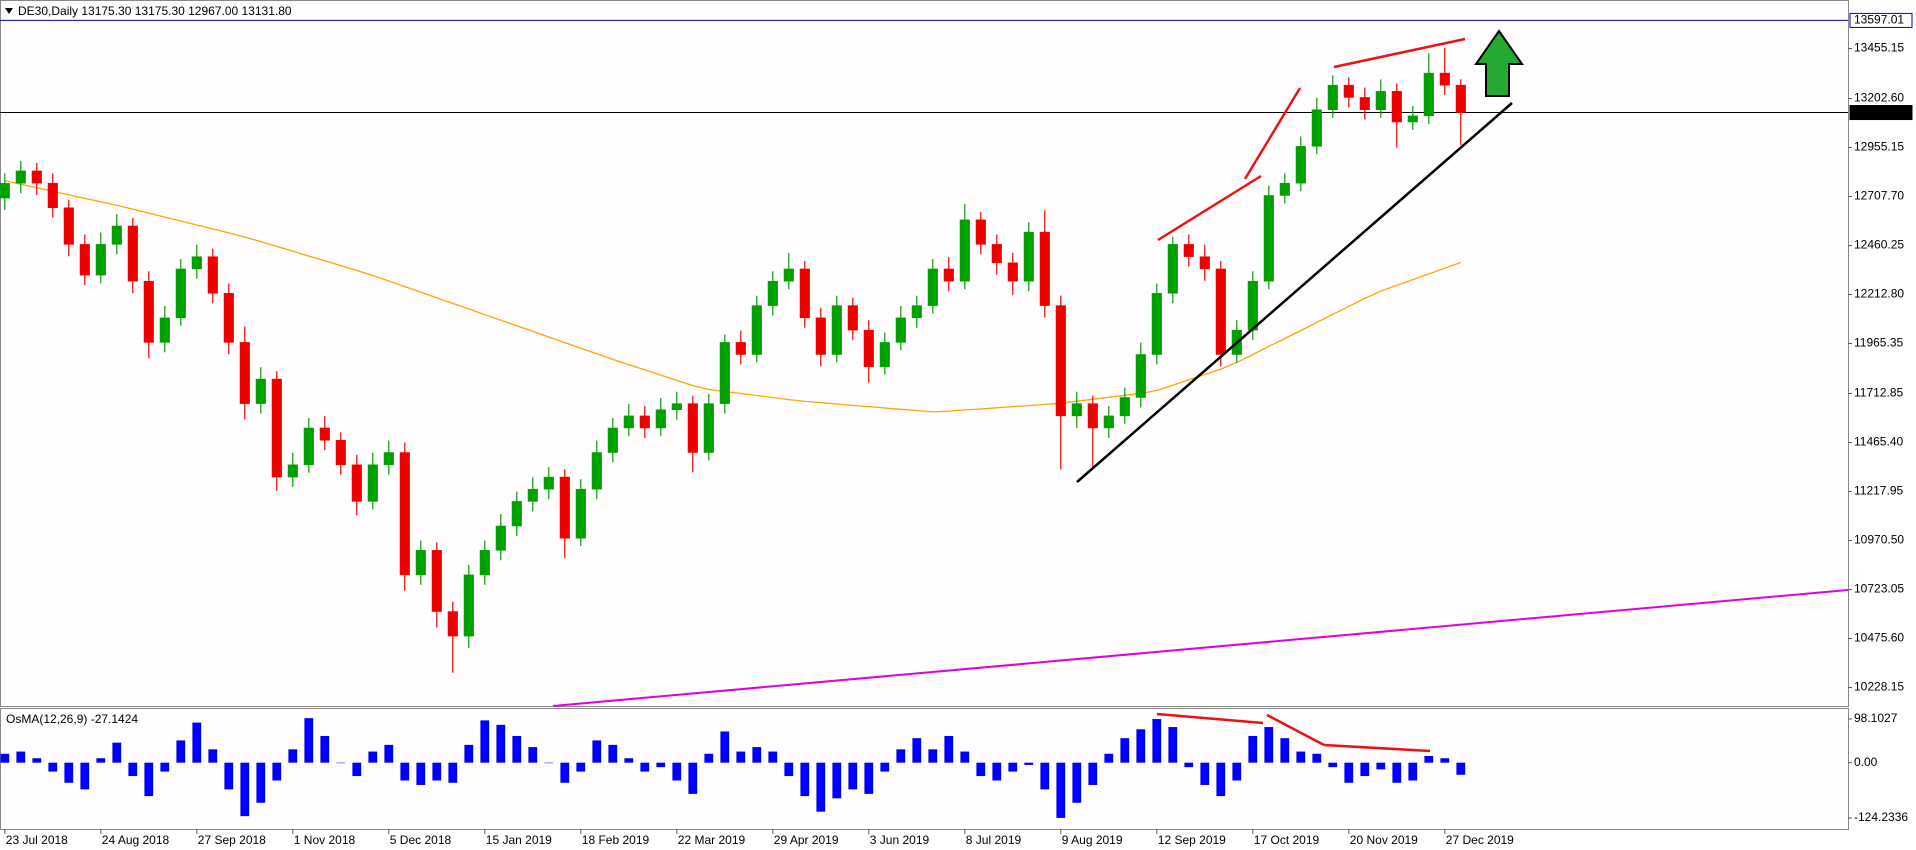  Describe the element at coordinates (9, 11) in the screenshot. I see `menu-triangle` at that location.